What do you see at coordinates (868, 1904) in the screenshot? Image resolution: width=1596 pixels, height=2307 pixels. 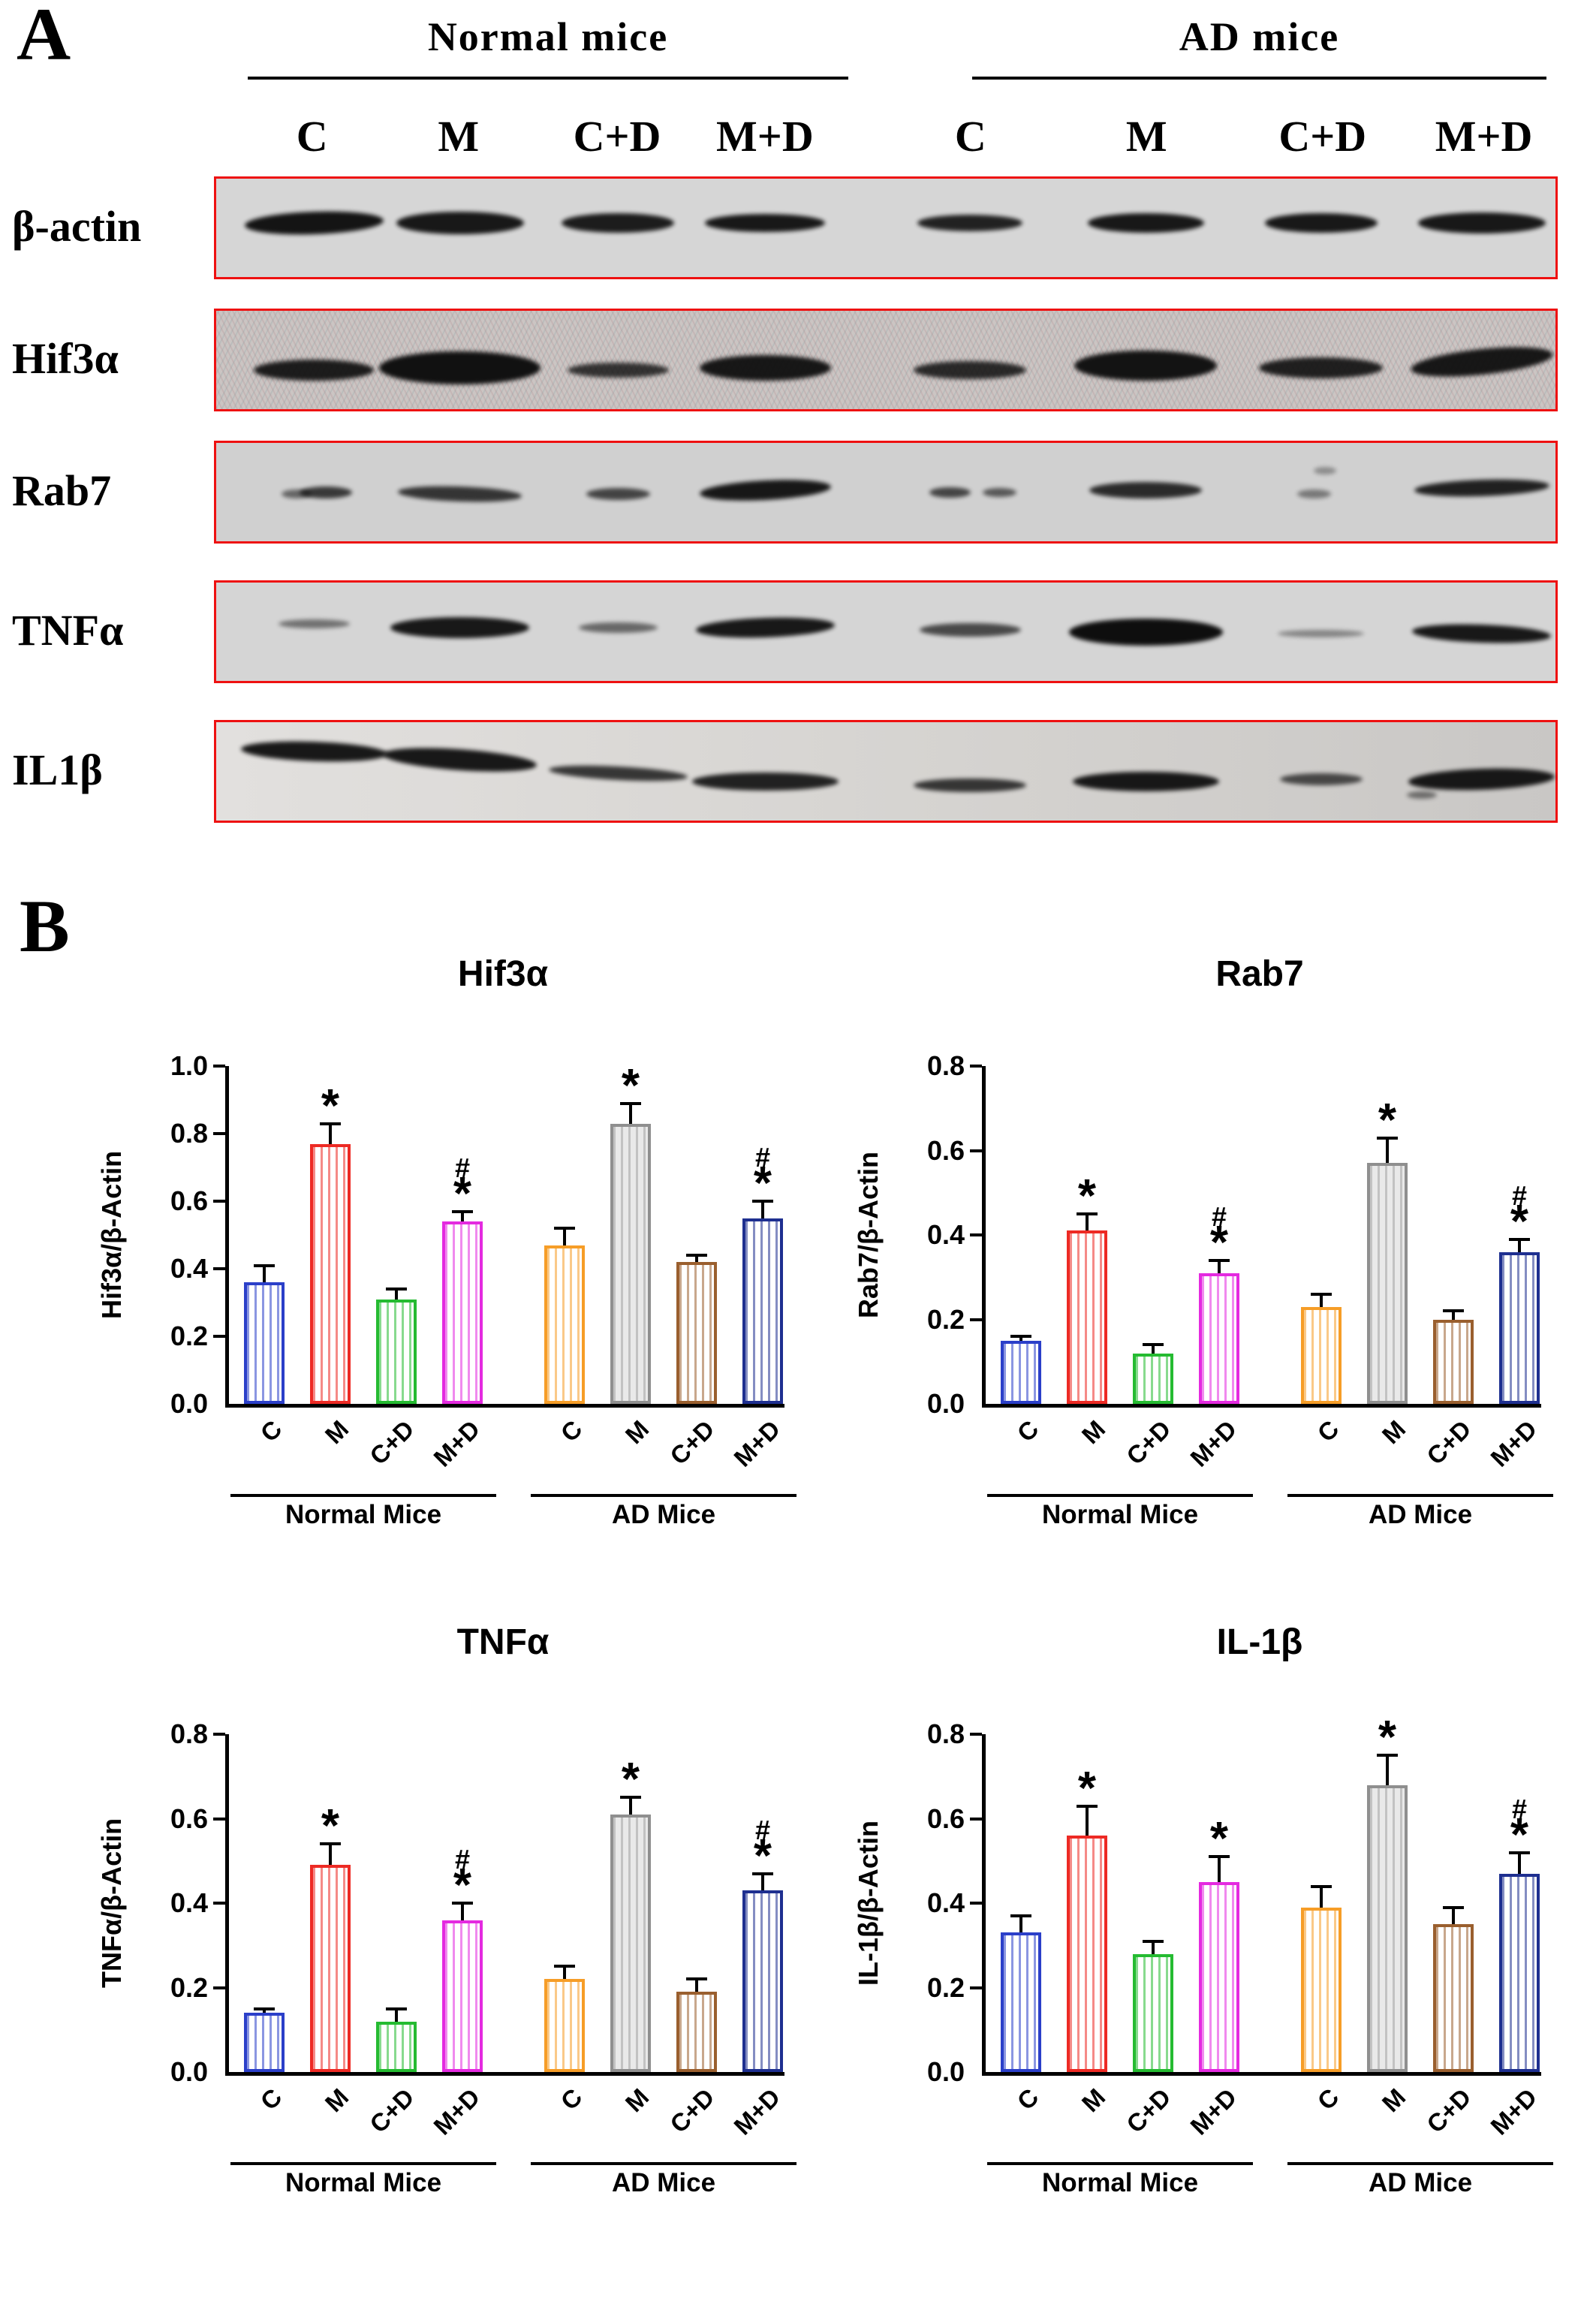 I see `y-axis-label: IL-1β/β-Actin` at bounding box center [868, 1904].